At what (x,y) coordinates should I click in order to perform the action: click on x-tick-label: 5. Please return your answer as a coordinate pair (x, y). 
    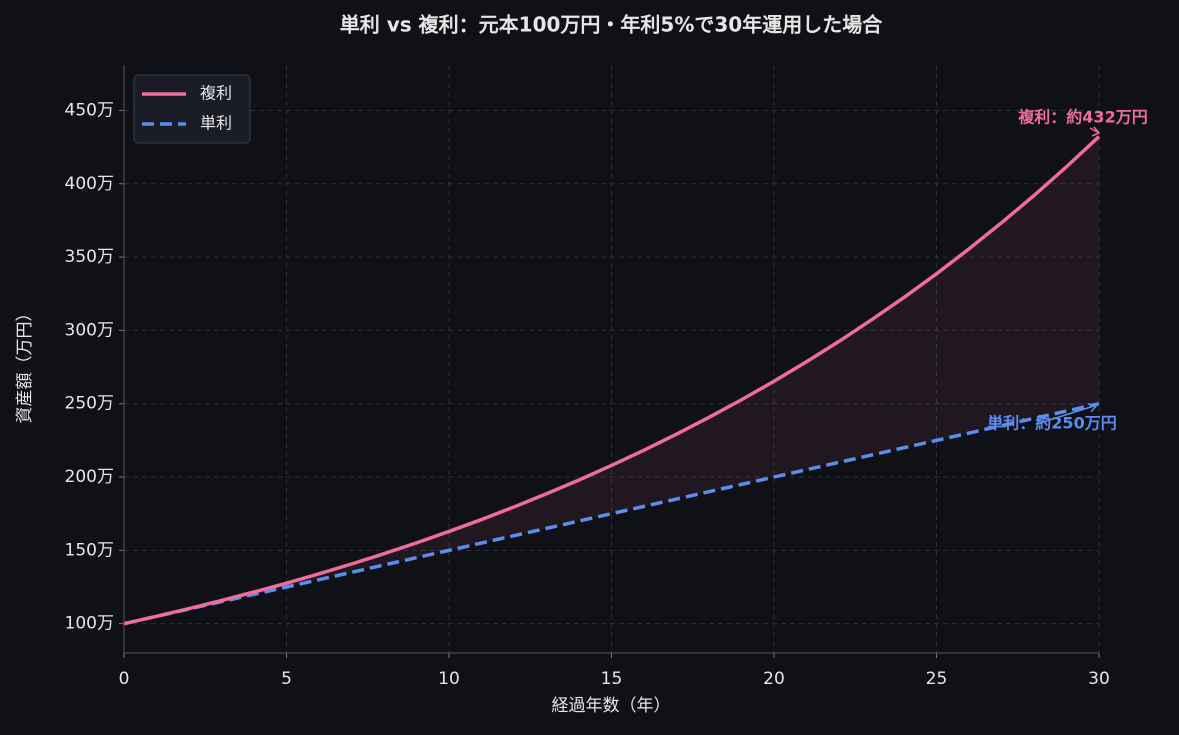
    Looking at the image, I should click on (286, 679).